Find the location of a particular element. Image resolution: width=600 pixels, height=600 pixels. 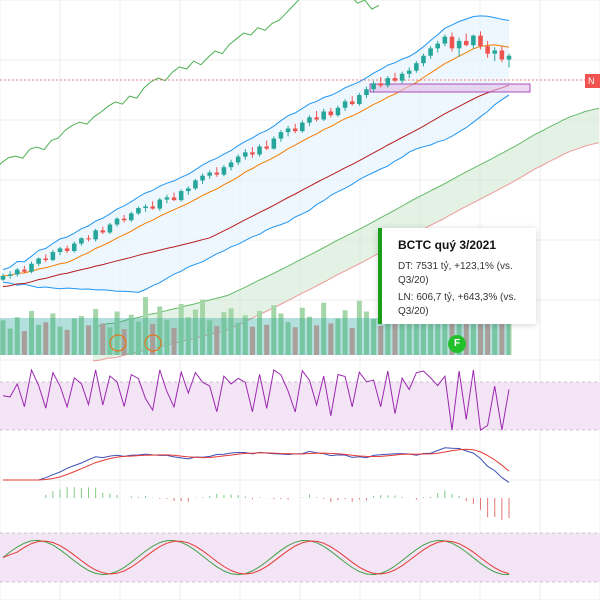

tooltip-revenue-line: DT: 7531 tỷ, +123,1% (vs. Q3/20) is located at coordinates (455, 273).